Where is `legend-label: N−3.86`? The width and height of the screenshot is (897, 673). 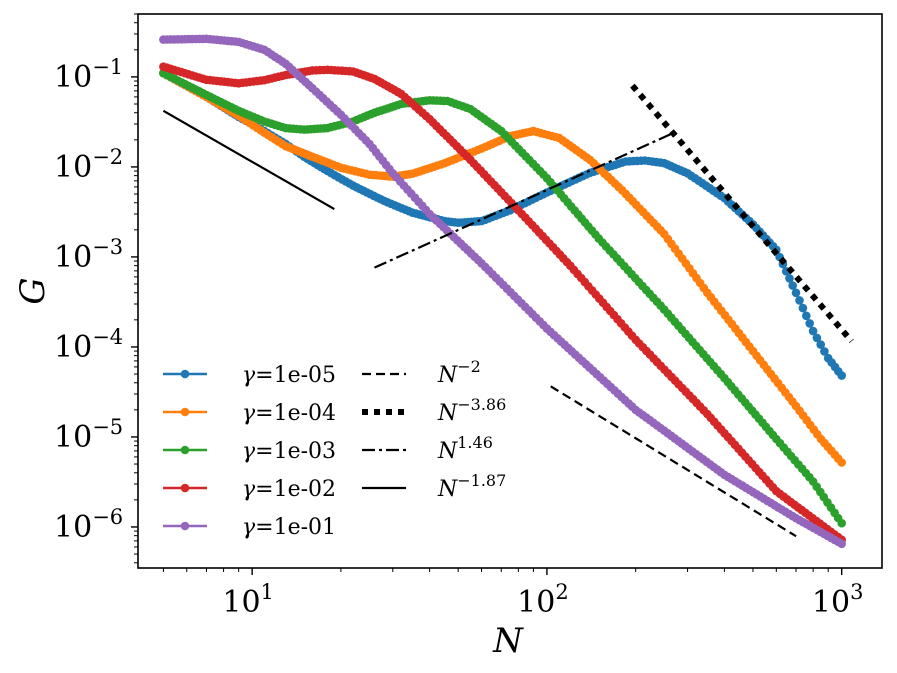 legend-label: N−3.86 is located at coordinates (471, 410).